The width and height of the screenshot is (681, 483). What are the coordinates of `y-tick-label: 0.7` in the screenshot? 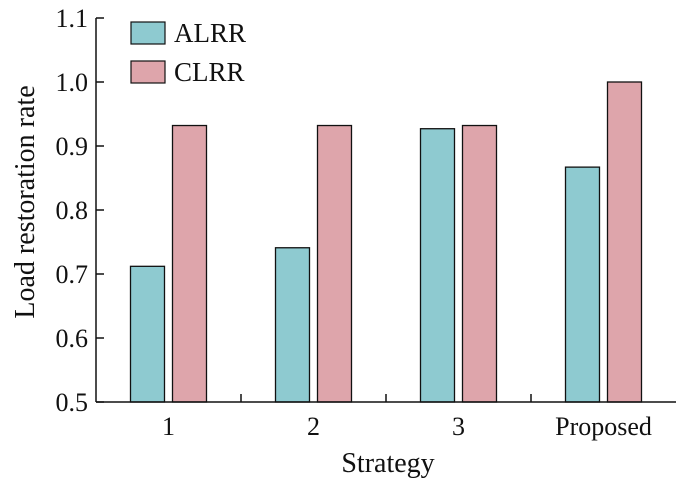 It's located at (72, 274).